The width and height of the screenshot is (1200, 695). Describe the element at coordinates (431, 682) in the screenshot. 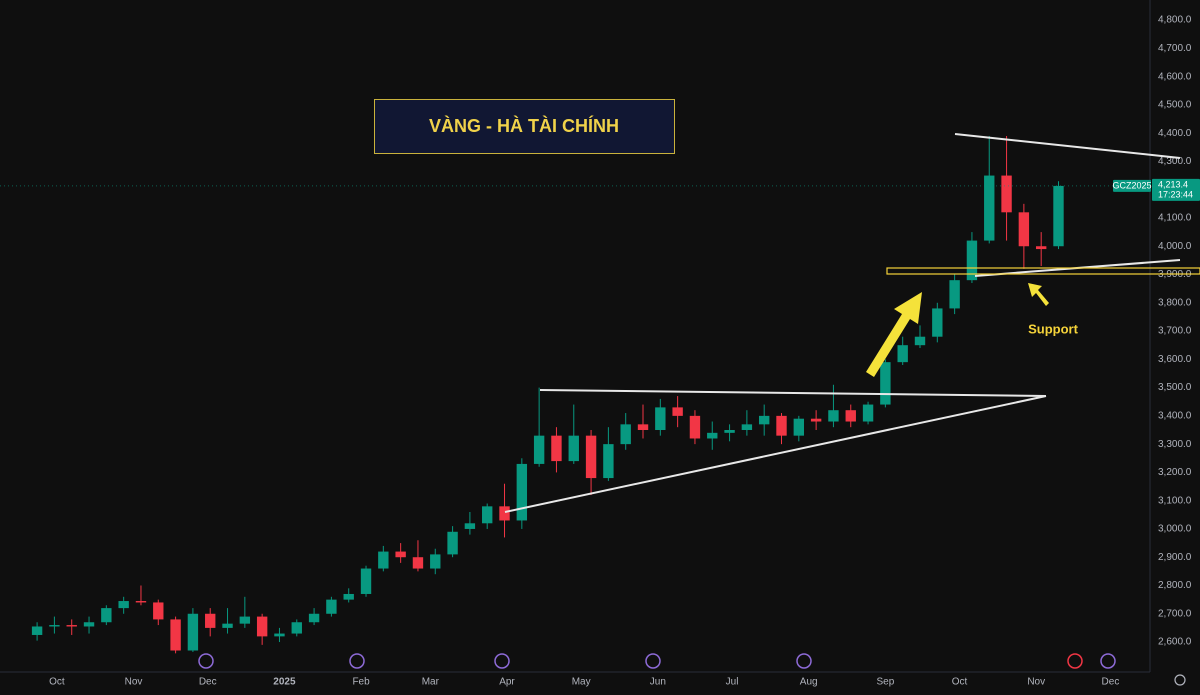

I see `x-tick-label: Mar` at that location.